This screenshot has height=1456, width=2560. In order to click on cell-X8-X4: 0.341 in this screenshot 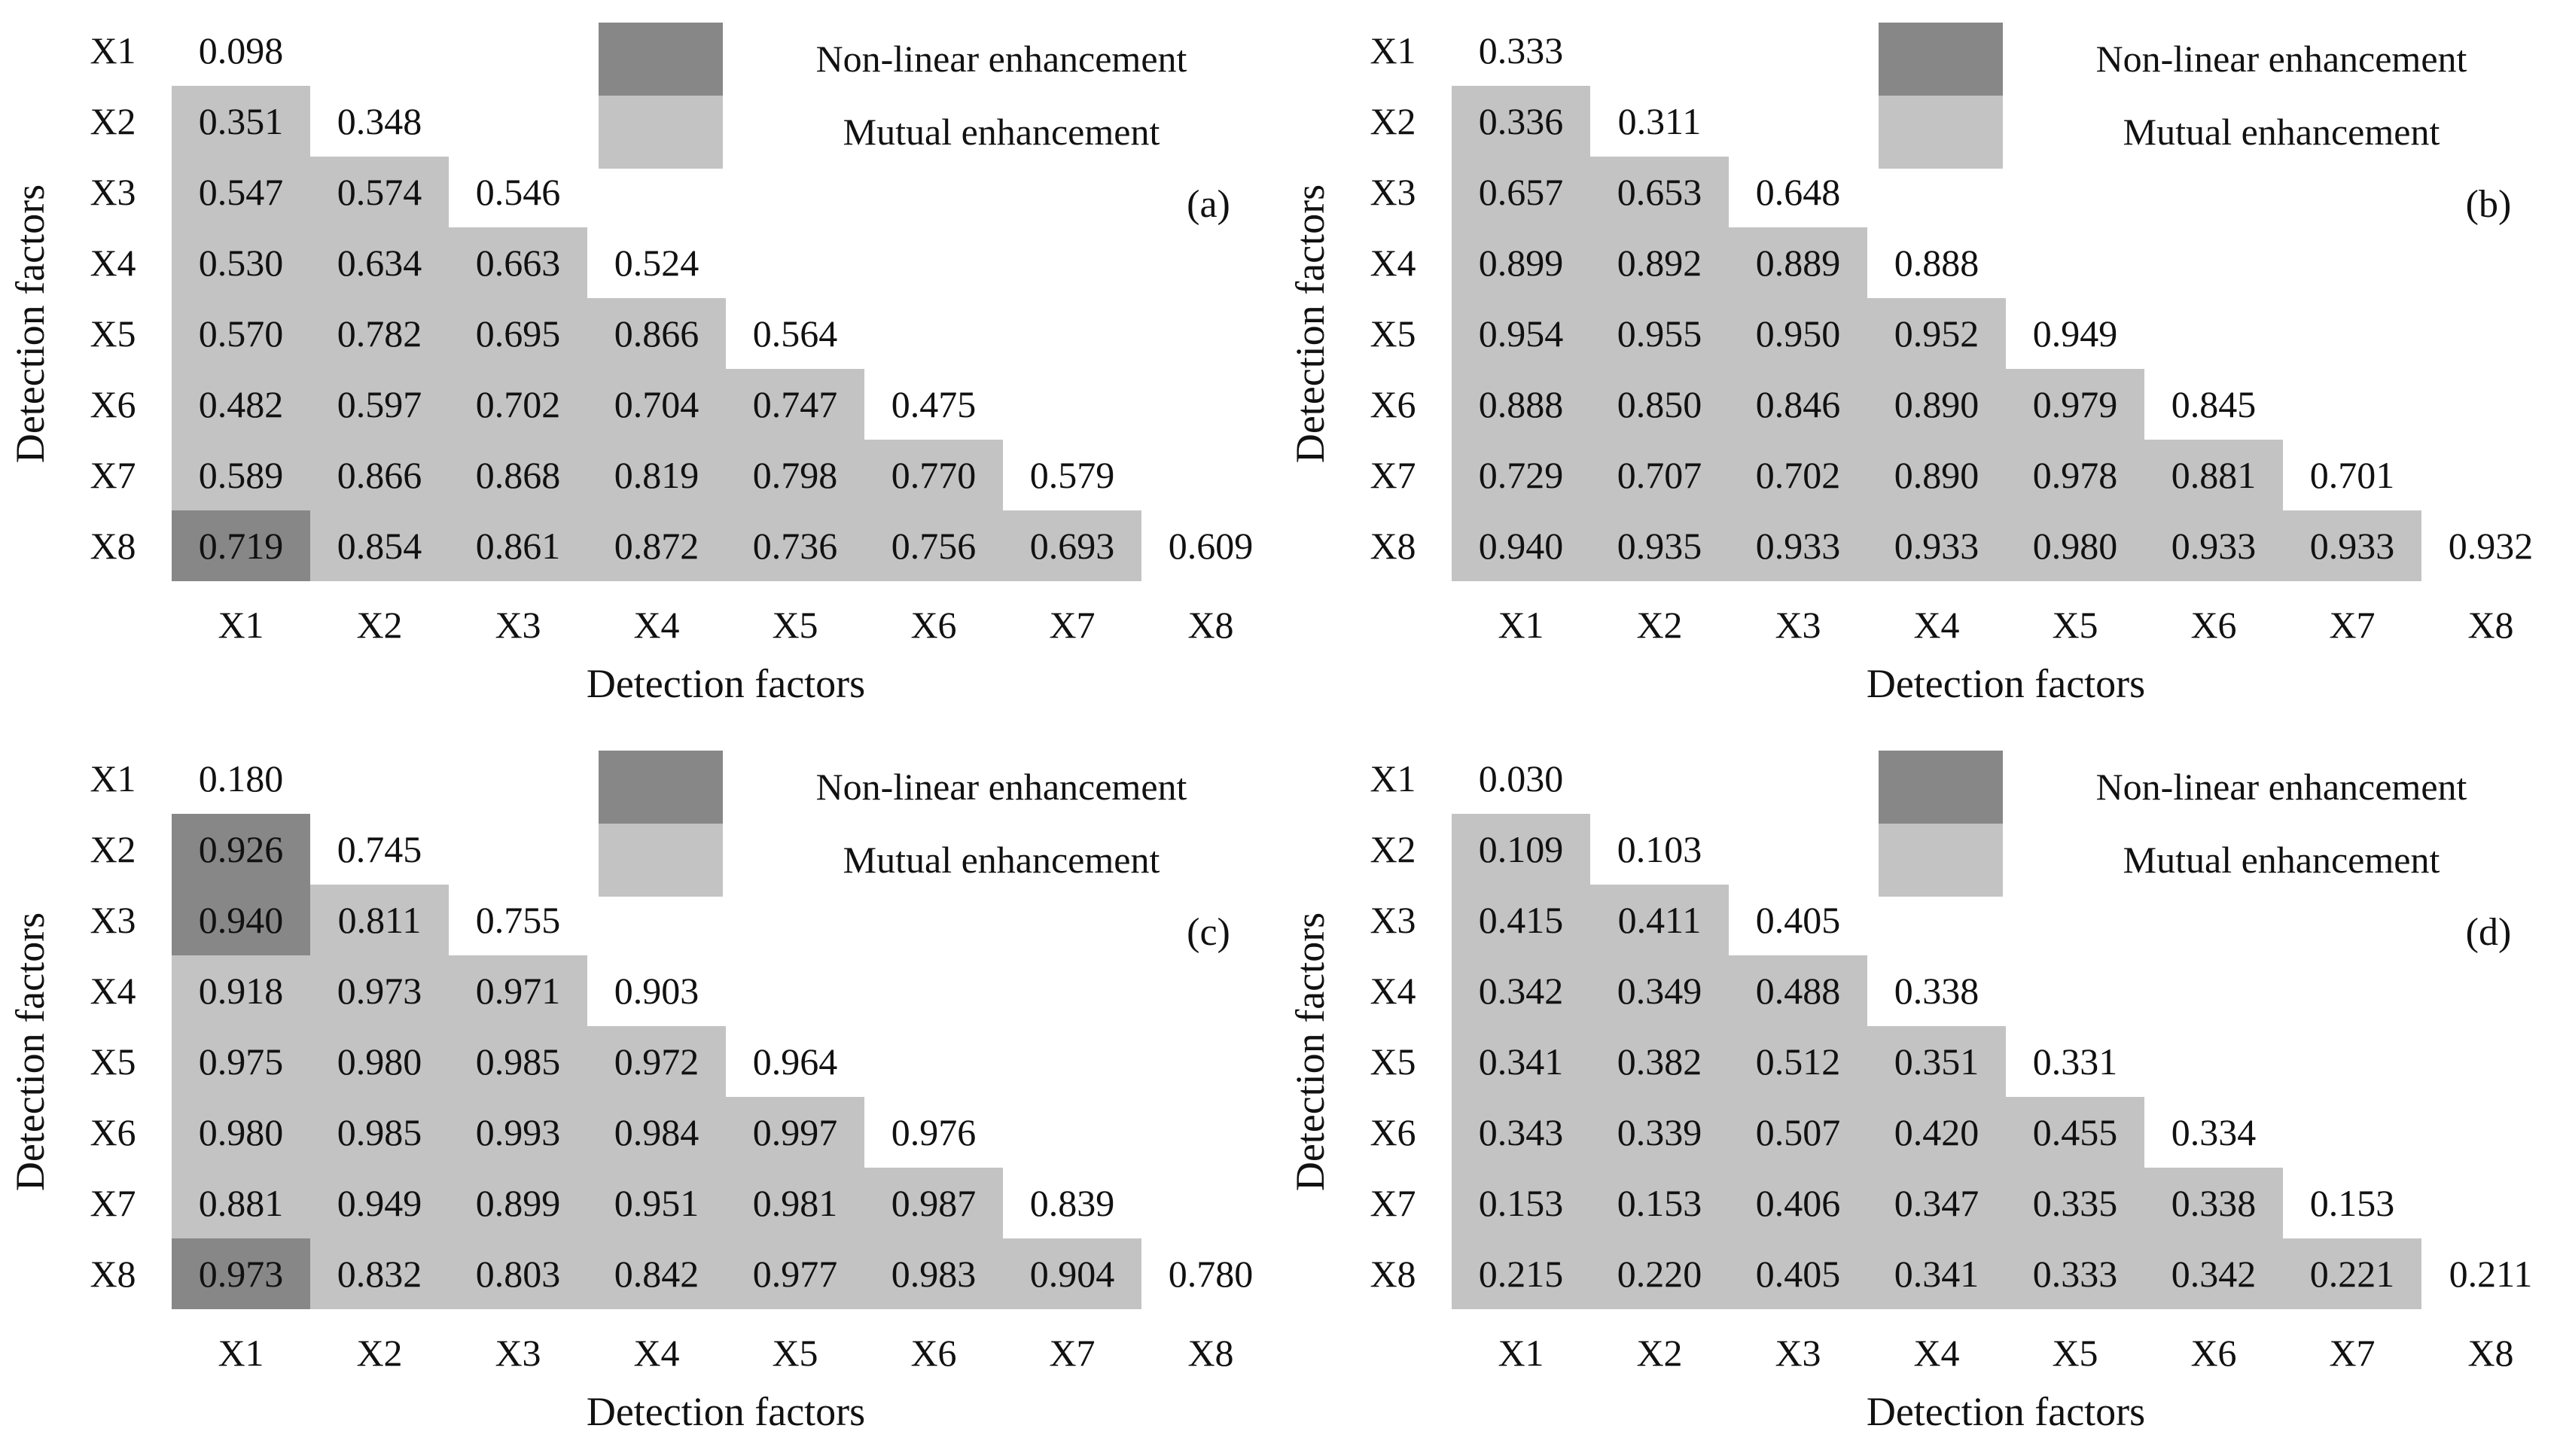, I will do `click(1936, 1274)`.